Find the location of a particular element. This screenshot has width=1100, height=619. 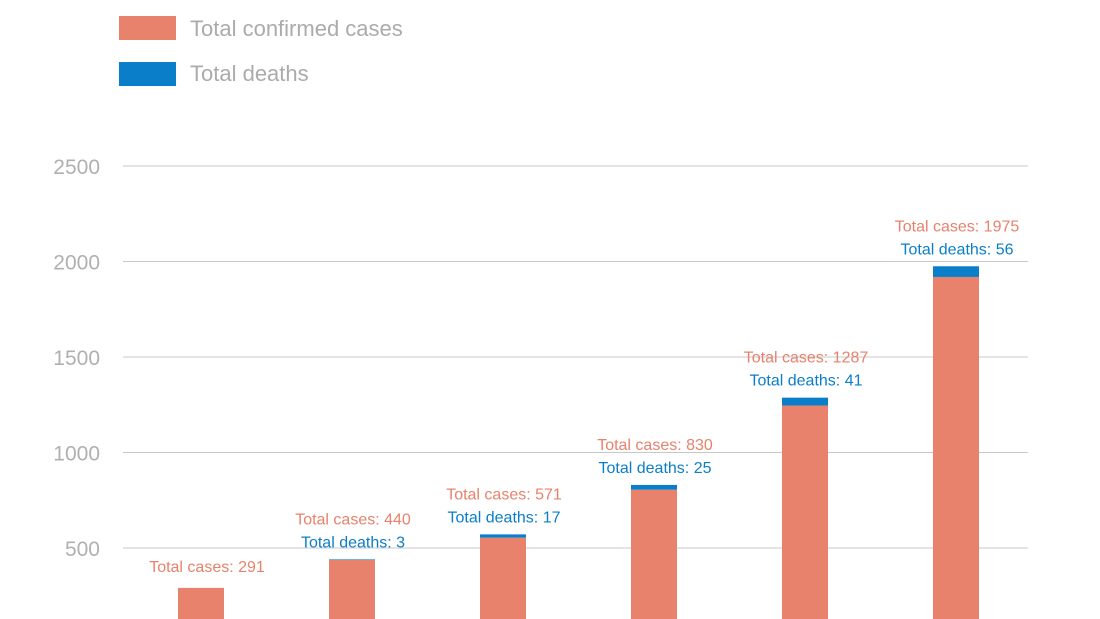

y-axis: 500 1000 1500 2000 2500 is located at coordinates (76, 358).